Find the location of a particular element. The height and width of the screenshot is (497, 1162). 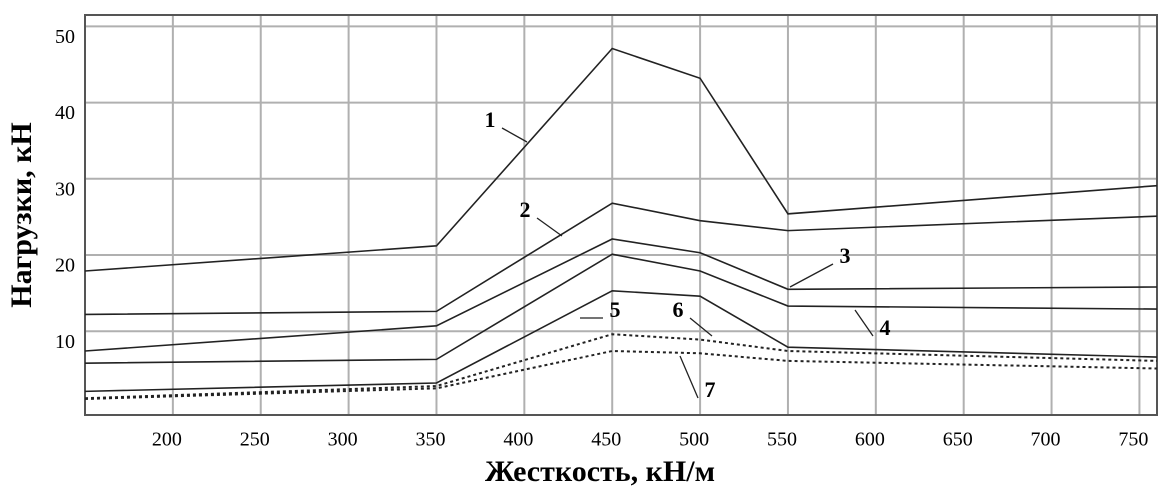

y-tick-label: 20 is located at coordinates (65, 266).